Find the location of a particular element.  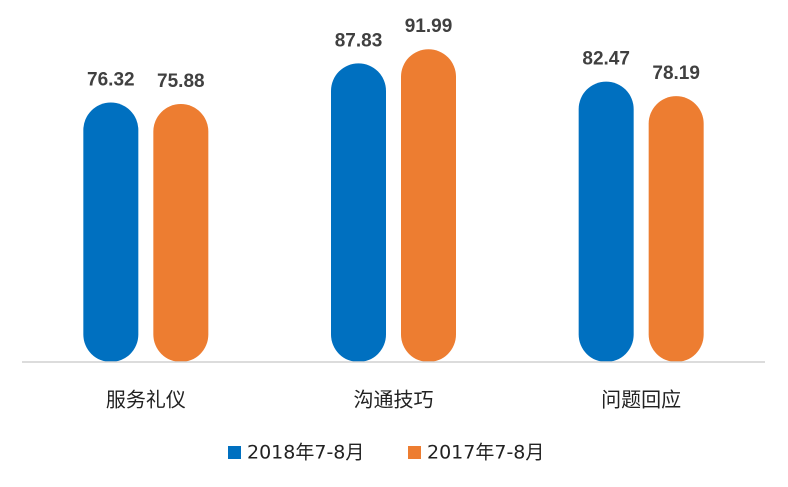

legend-label: 2018年7-8月 is located at coordinates (305, 453).